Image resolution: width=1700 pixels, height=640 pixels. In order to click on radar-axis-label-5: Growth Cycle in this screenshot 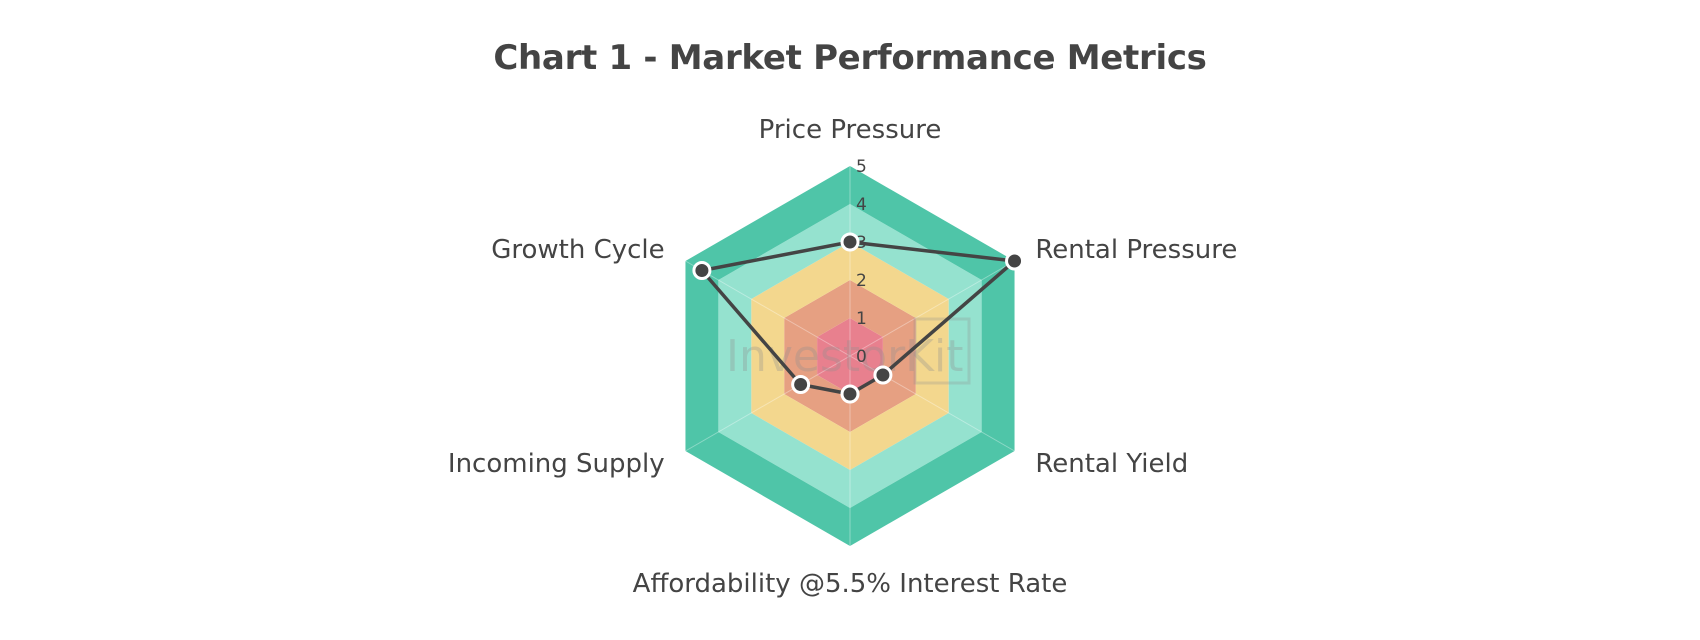, I will do `click(577, 250)`.